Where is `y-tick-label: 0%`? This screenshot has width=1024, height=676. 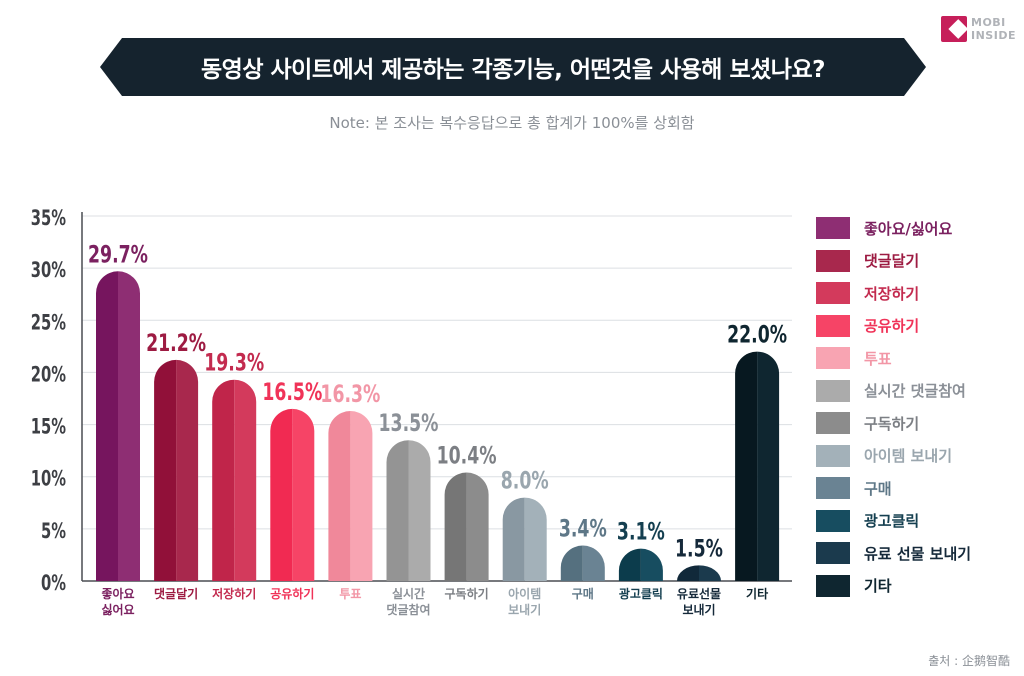
y-tick-label: 0% is located at coordinates (53, 583).